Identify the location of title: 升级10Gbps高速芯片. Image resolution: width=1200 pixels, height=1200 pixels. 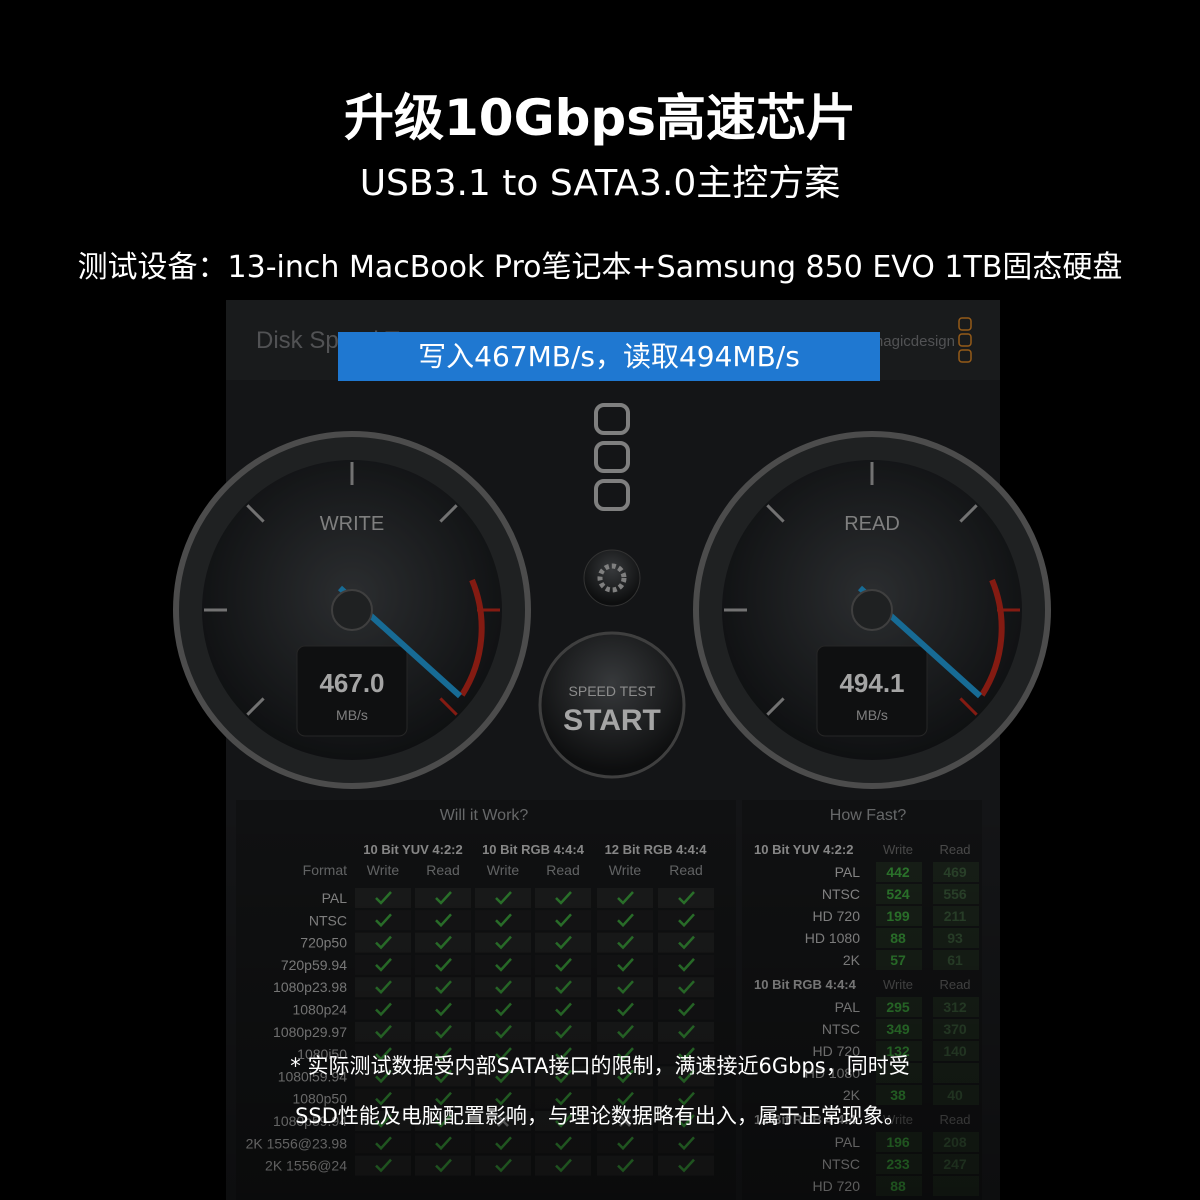
(600, 118).